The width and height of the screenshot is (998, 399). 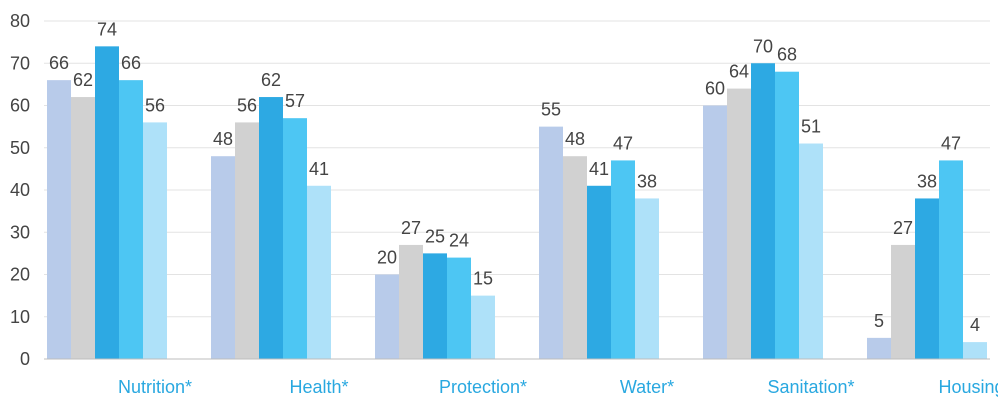 I want to click on y-tick-label: 40, so click(x=20, y=190).